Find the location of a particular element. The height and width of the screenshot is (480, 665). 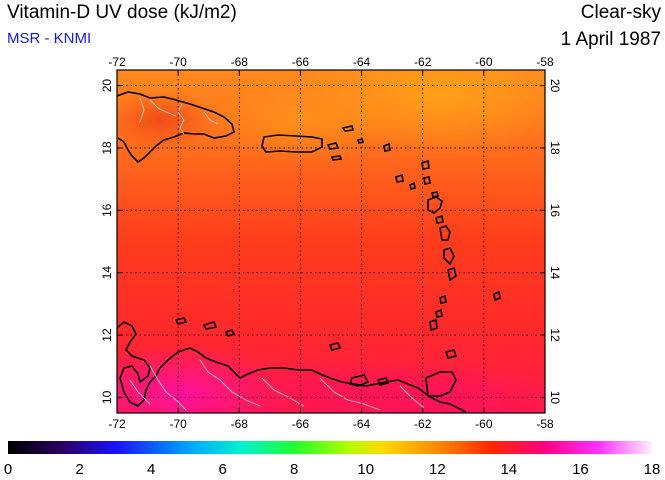

lat-label-left: 18 is located at coordinates (107, 148).